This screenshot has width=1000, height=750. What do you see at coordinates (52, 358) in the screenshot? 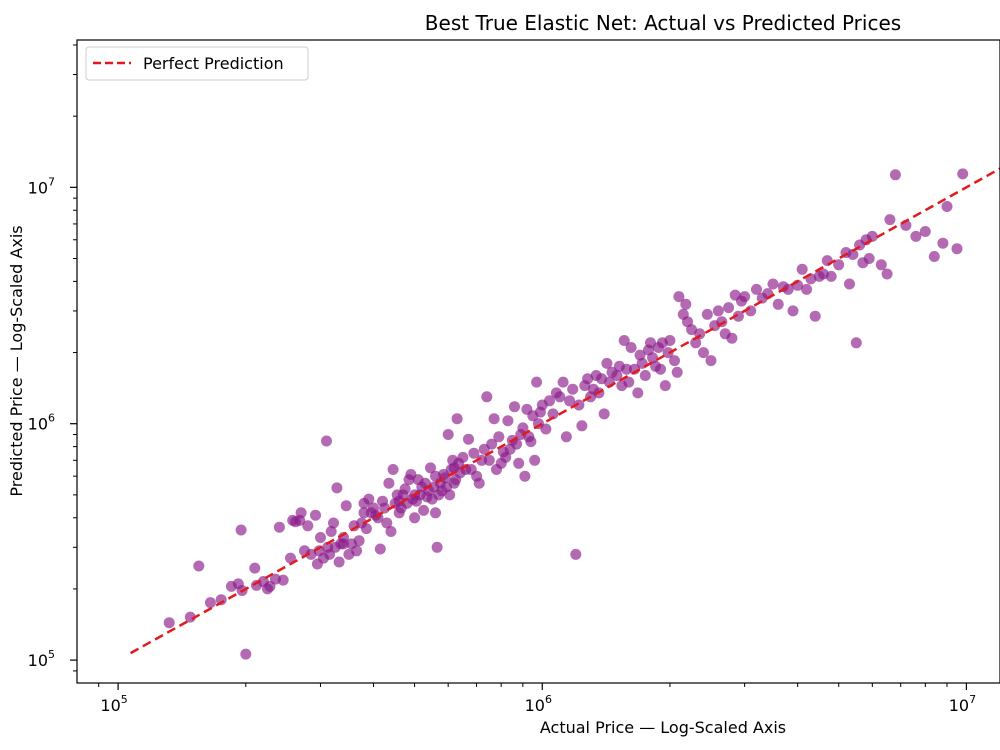
I see `y-axis-ticks: 10⁵ 10⁶ 10⁷` at bounding box center [52, 358].